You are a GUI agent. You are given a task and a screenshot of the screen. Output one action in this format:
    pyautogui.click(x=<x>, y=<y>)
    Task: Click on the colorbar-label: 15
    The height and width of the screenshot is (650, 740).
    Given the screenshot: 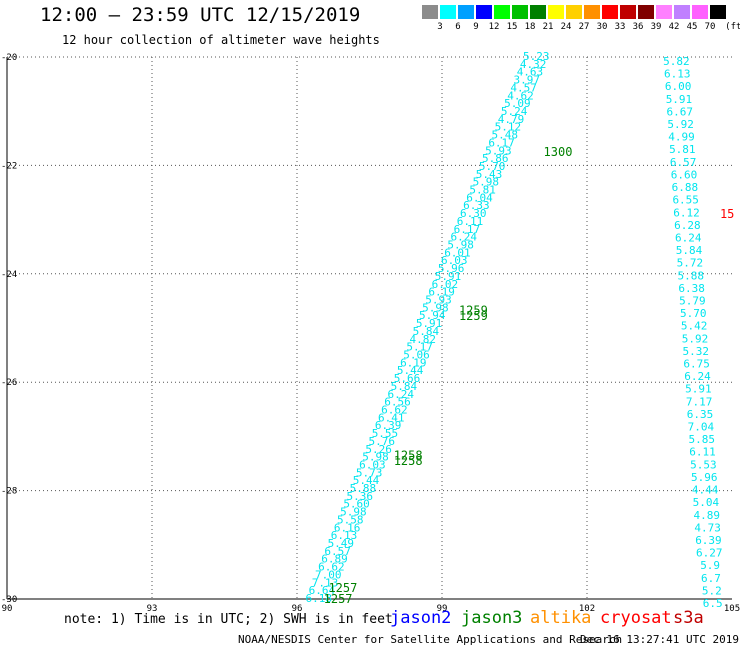 What is the action you would take?
    pyautogui.click(x=512, y=27)
    